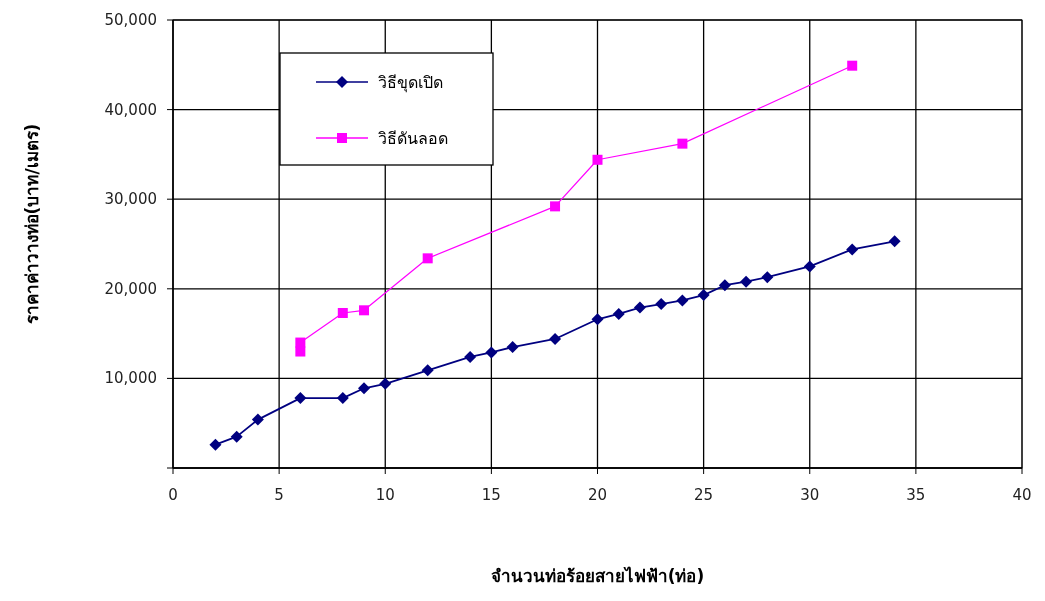 This screenshot has height=601, width=1045. Describe the element at coordinates (410, 83) in the screenshot. I see `legend-label: วิธีขุดเปิด` at that location.